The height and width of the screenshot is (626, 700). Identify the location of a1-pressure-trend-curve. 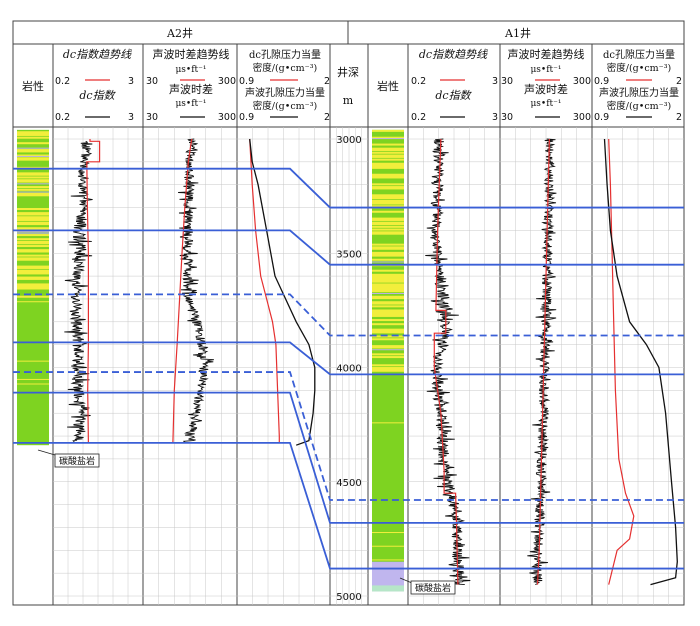
(621, 361).